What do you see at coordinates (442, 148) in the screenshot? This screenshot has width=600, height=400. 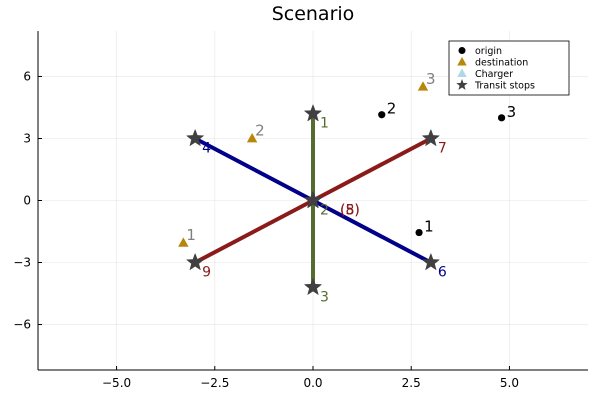 I see `transit-stop-label: 7` at bounding box center [442, 148].